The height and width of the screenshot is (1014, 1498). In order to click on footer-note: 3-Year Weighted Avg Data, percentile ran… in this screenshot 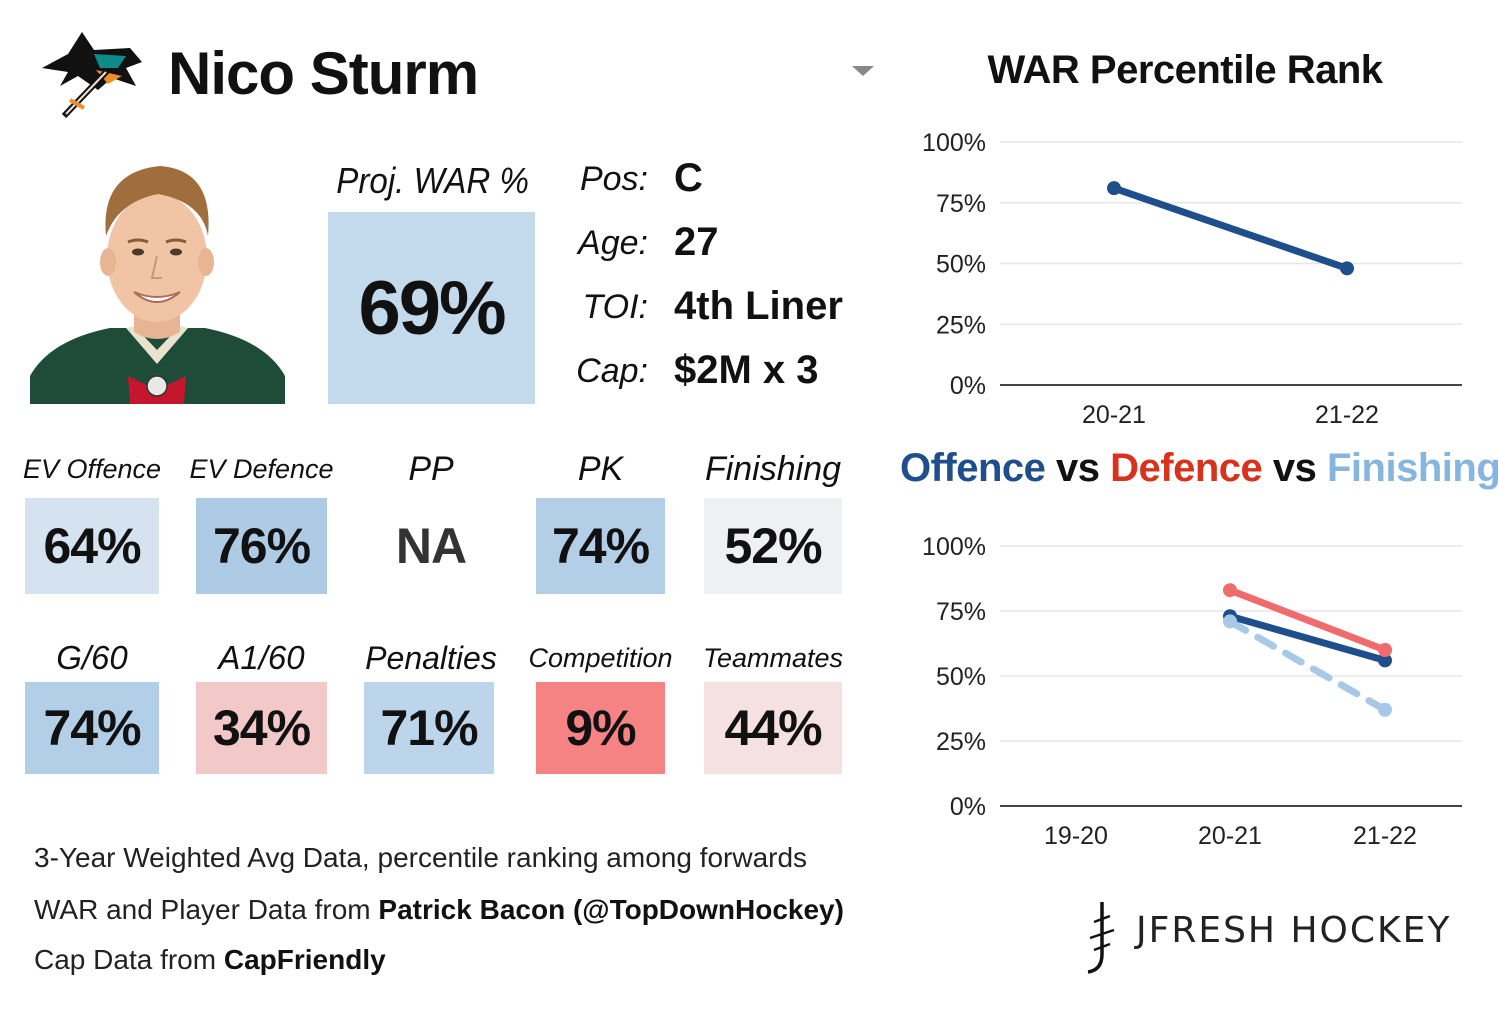, I will do `click(421, 857)`.